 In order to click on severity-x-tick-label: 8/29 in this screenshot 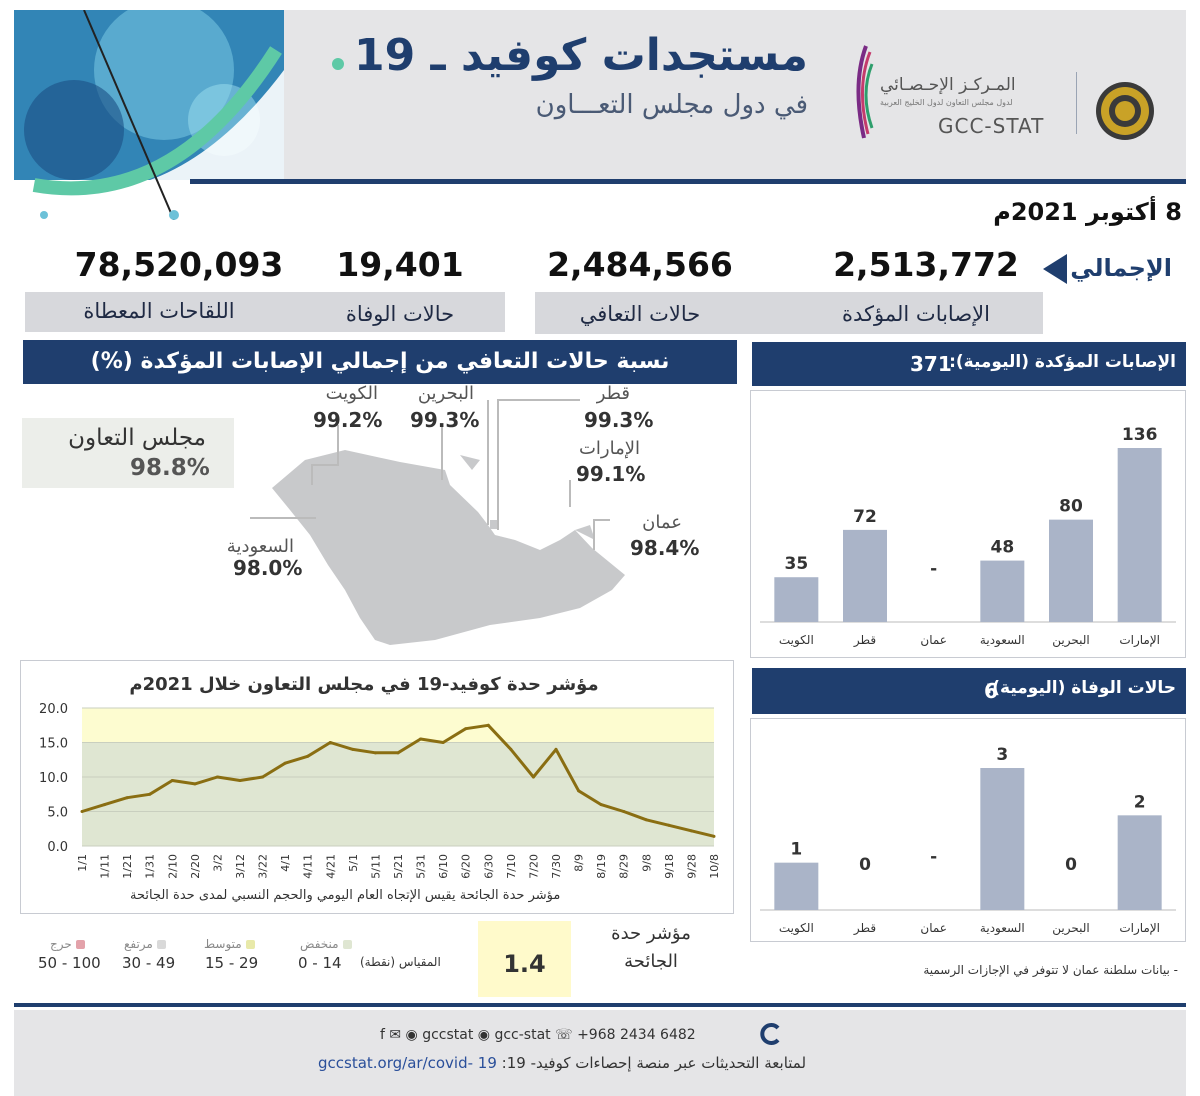, I will do `click(624, 866)`.